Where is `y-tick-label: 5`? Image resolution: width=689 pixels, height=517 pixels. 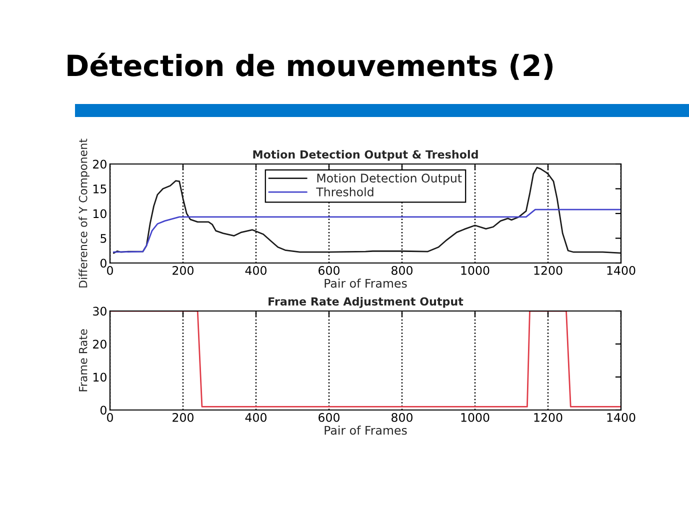 y-tick-label: 5 is located at coordinates (103, 238).